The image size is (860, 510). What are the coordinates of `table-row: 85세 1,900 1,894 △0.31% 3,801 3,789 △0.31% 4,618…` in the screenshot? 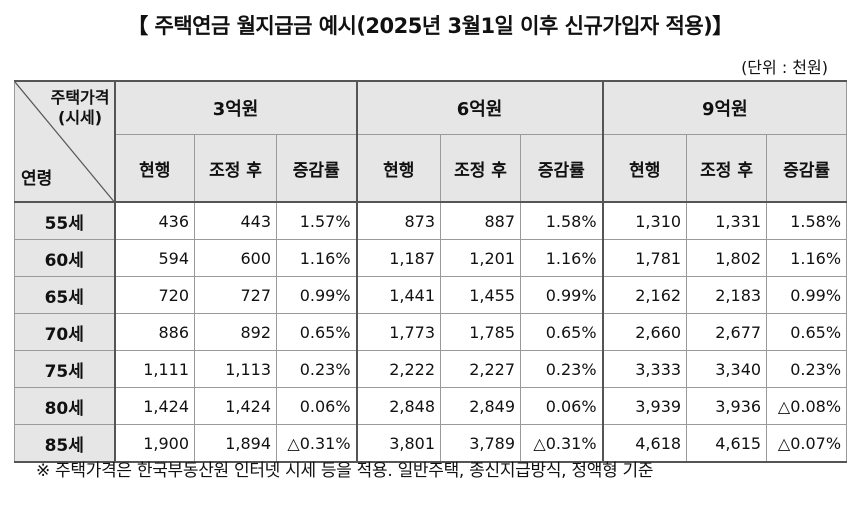 It's located at (431, 443).